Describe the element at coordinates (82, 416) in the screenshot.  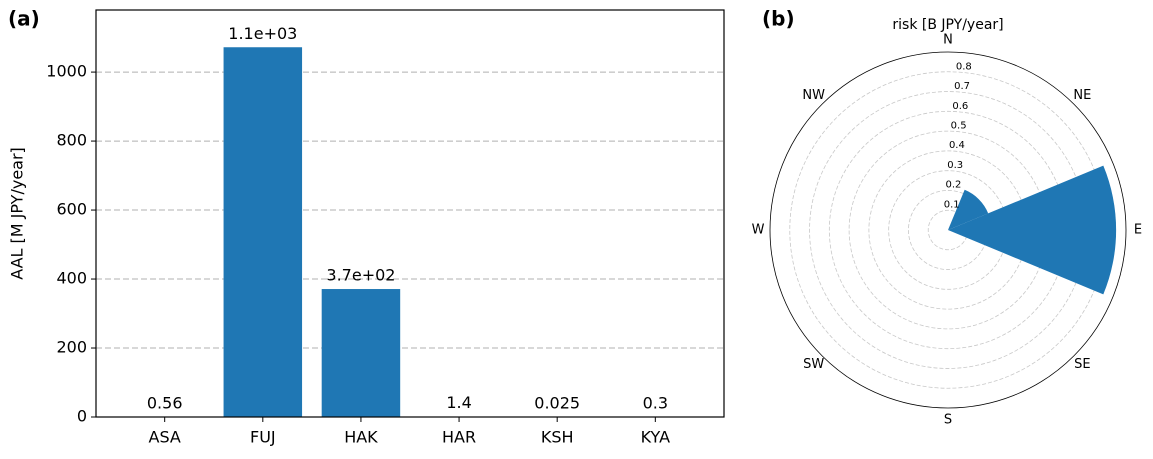
I see `y-tick-label: 0` at that location.